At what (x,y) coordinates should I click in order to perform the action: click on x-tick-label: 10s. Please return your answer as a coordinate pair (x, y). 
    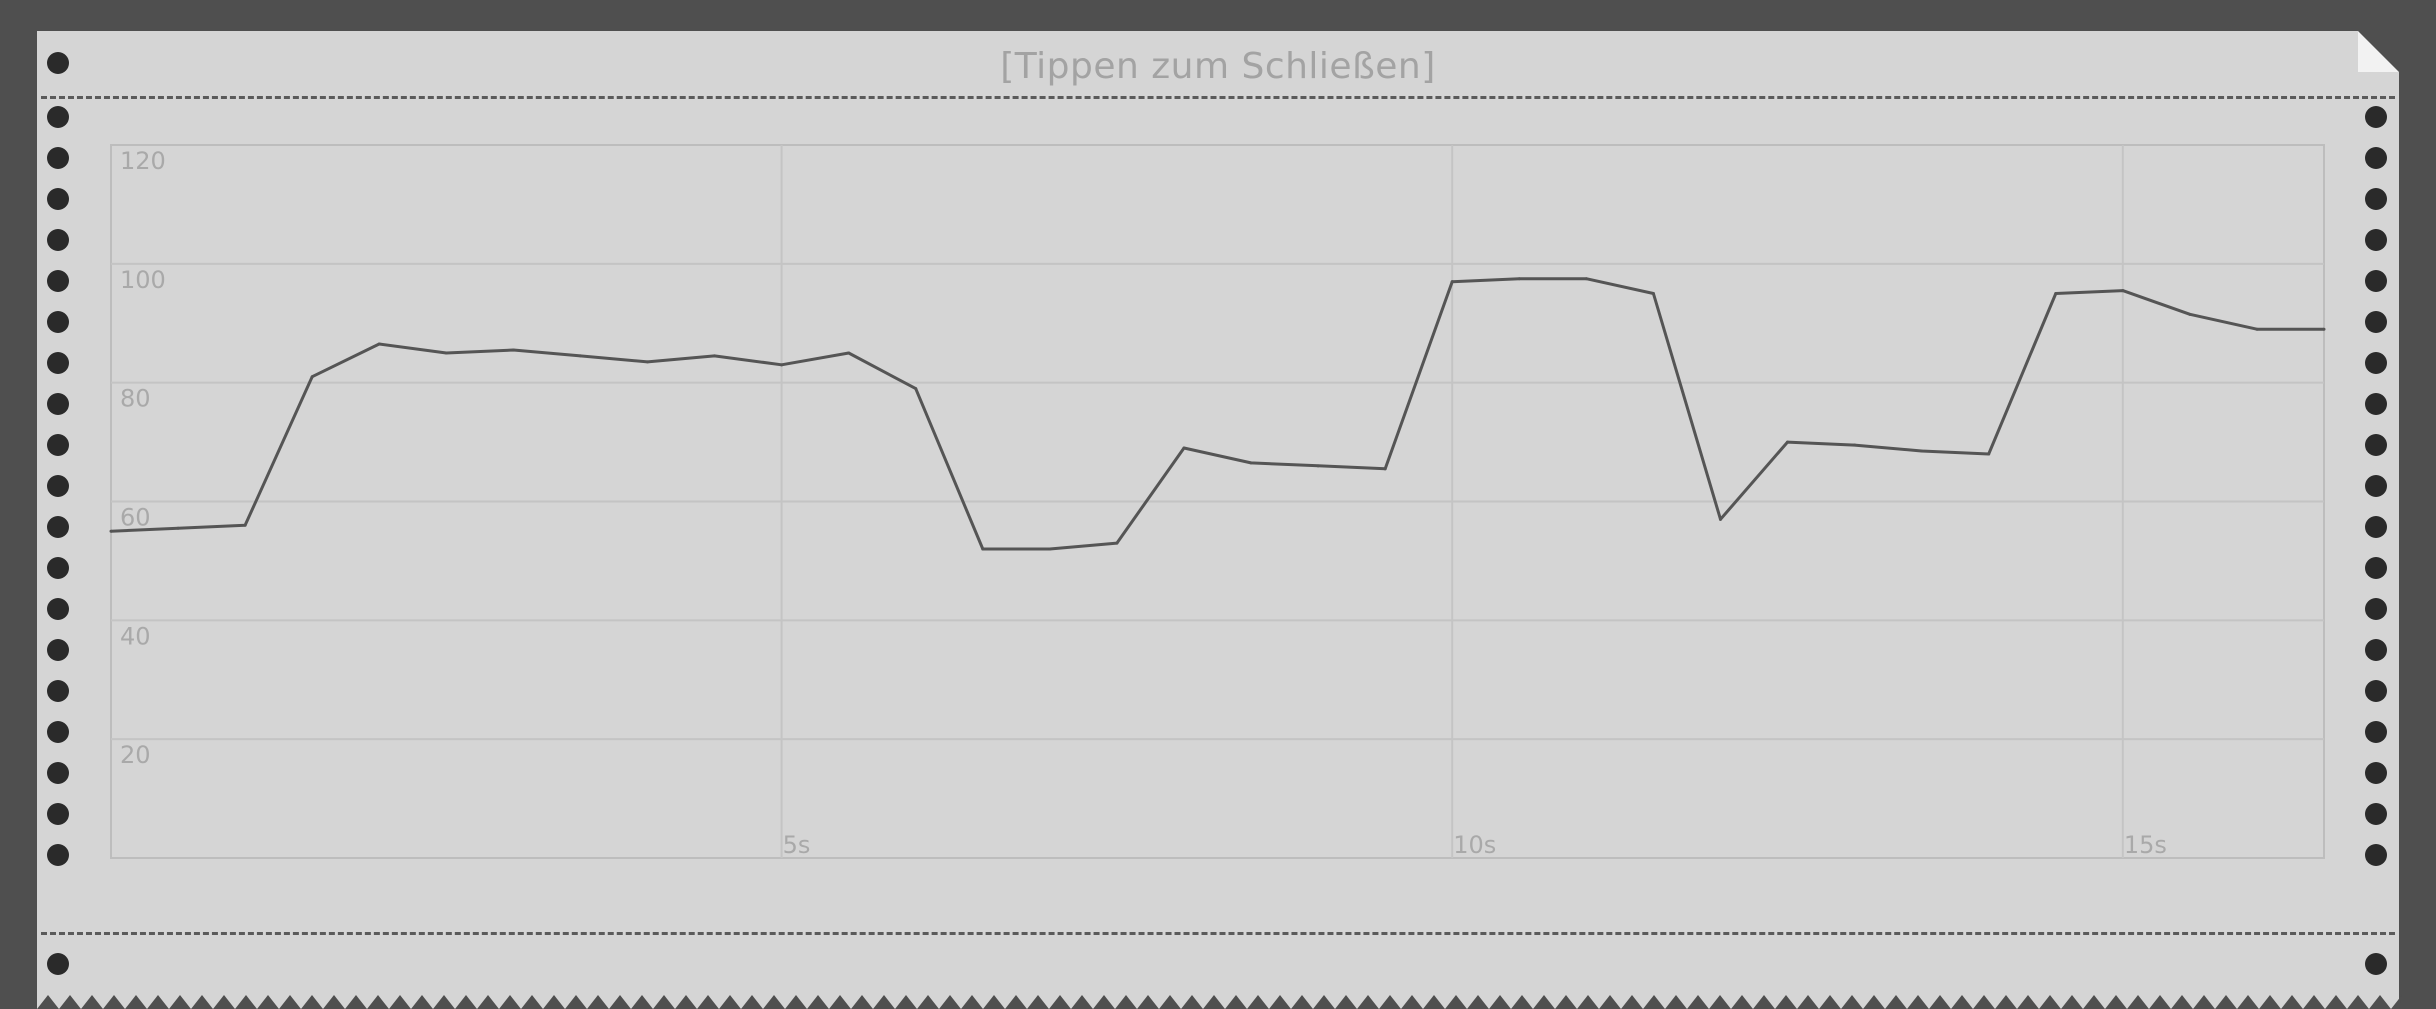
    Looking at the image, I should click on (1474, 845).